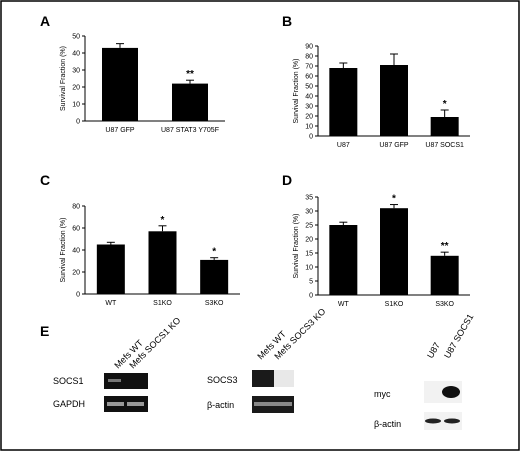 The image size is (520, 451). I want to click on chart-d-category-1: S1KO, so click(394, 304).